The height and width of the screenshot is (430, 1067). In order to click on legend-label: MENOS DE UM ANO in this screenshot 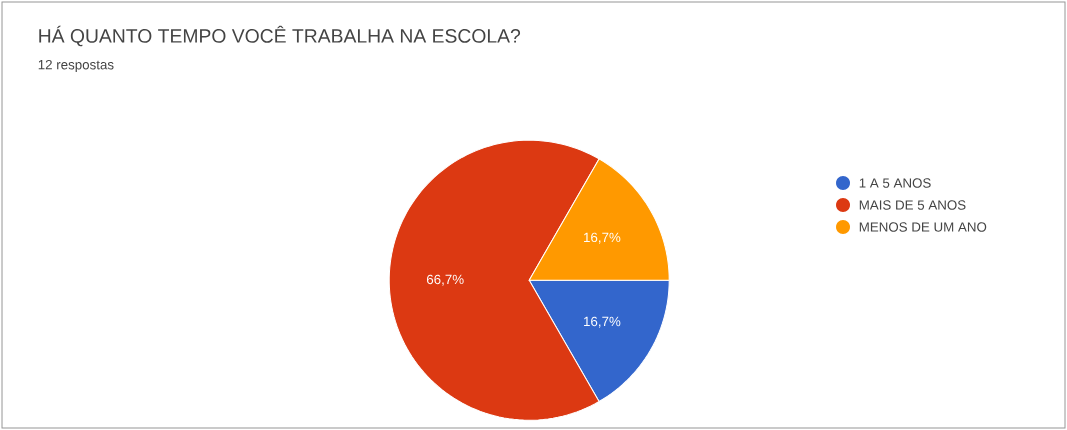, I will do `click(923, 227)`.